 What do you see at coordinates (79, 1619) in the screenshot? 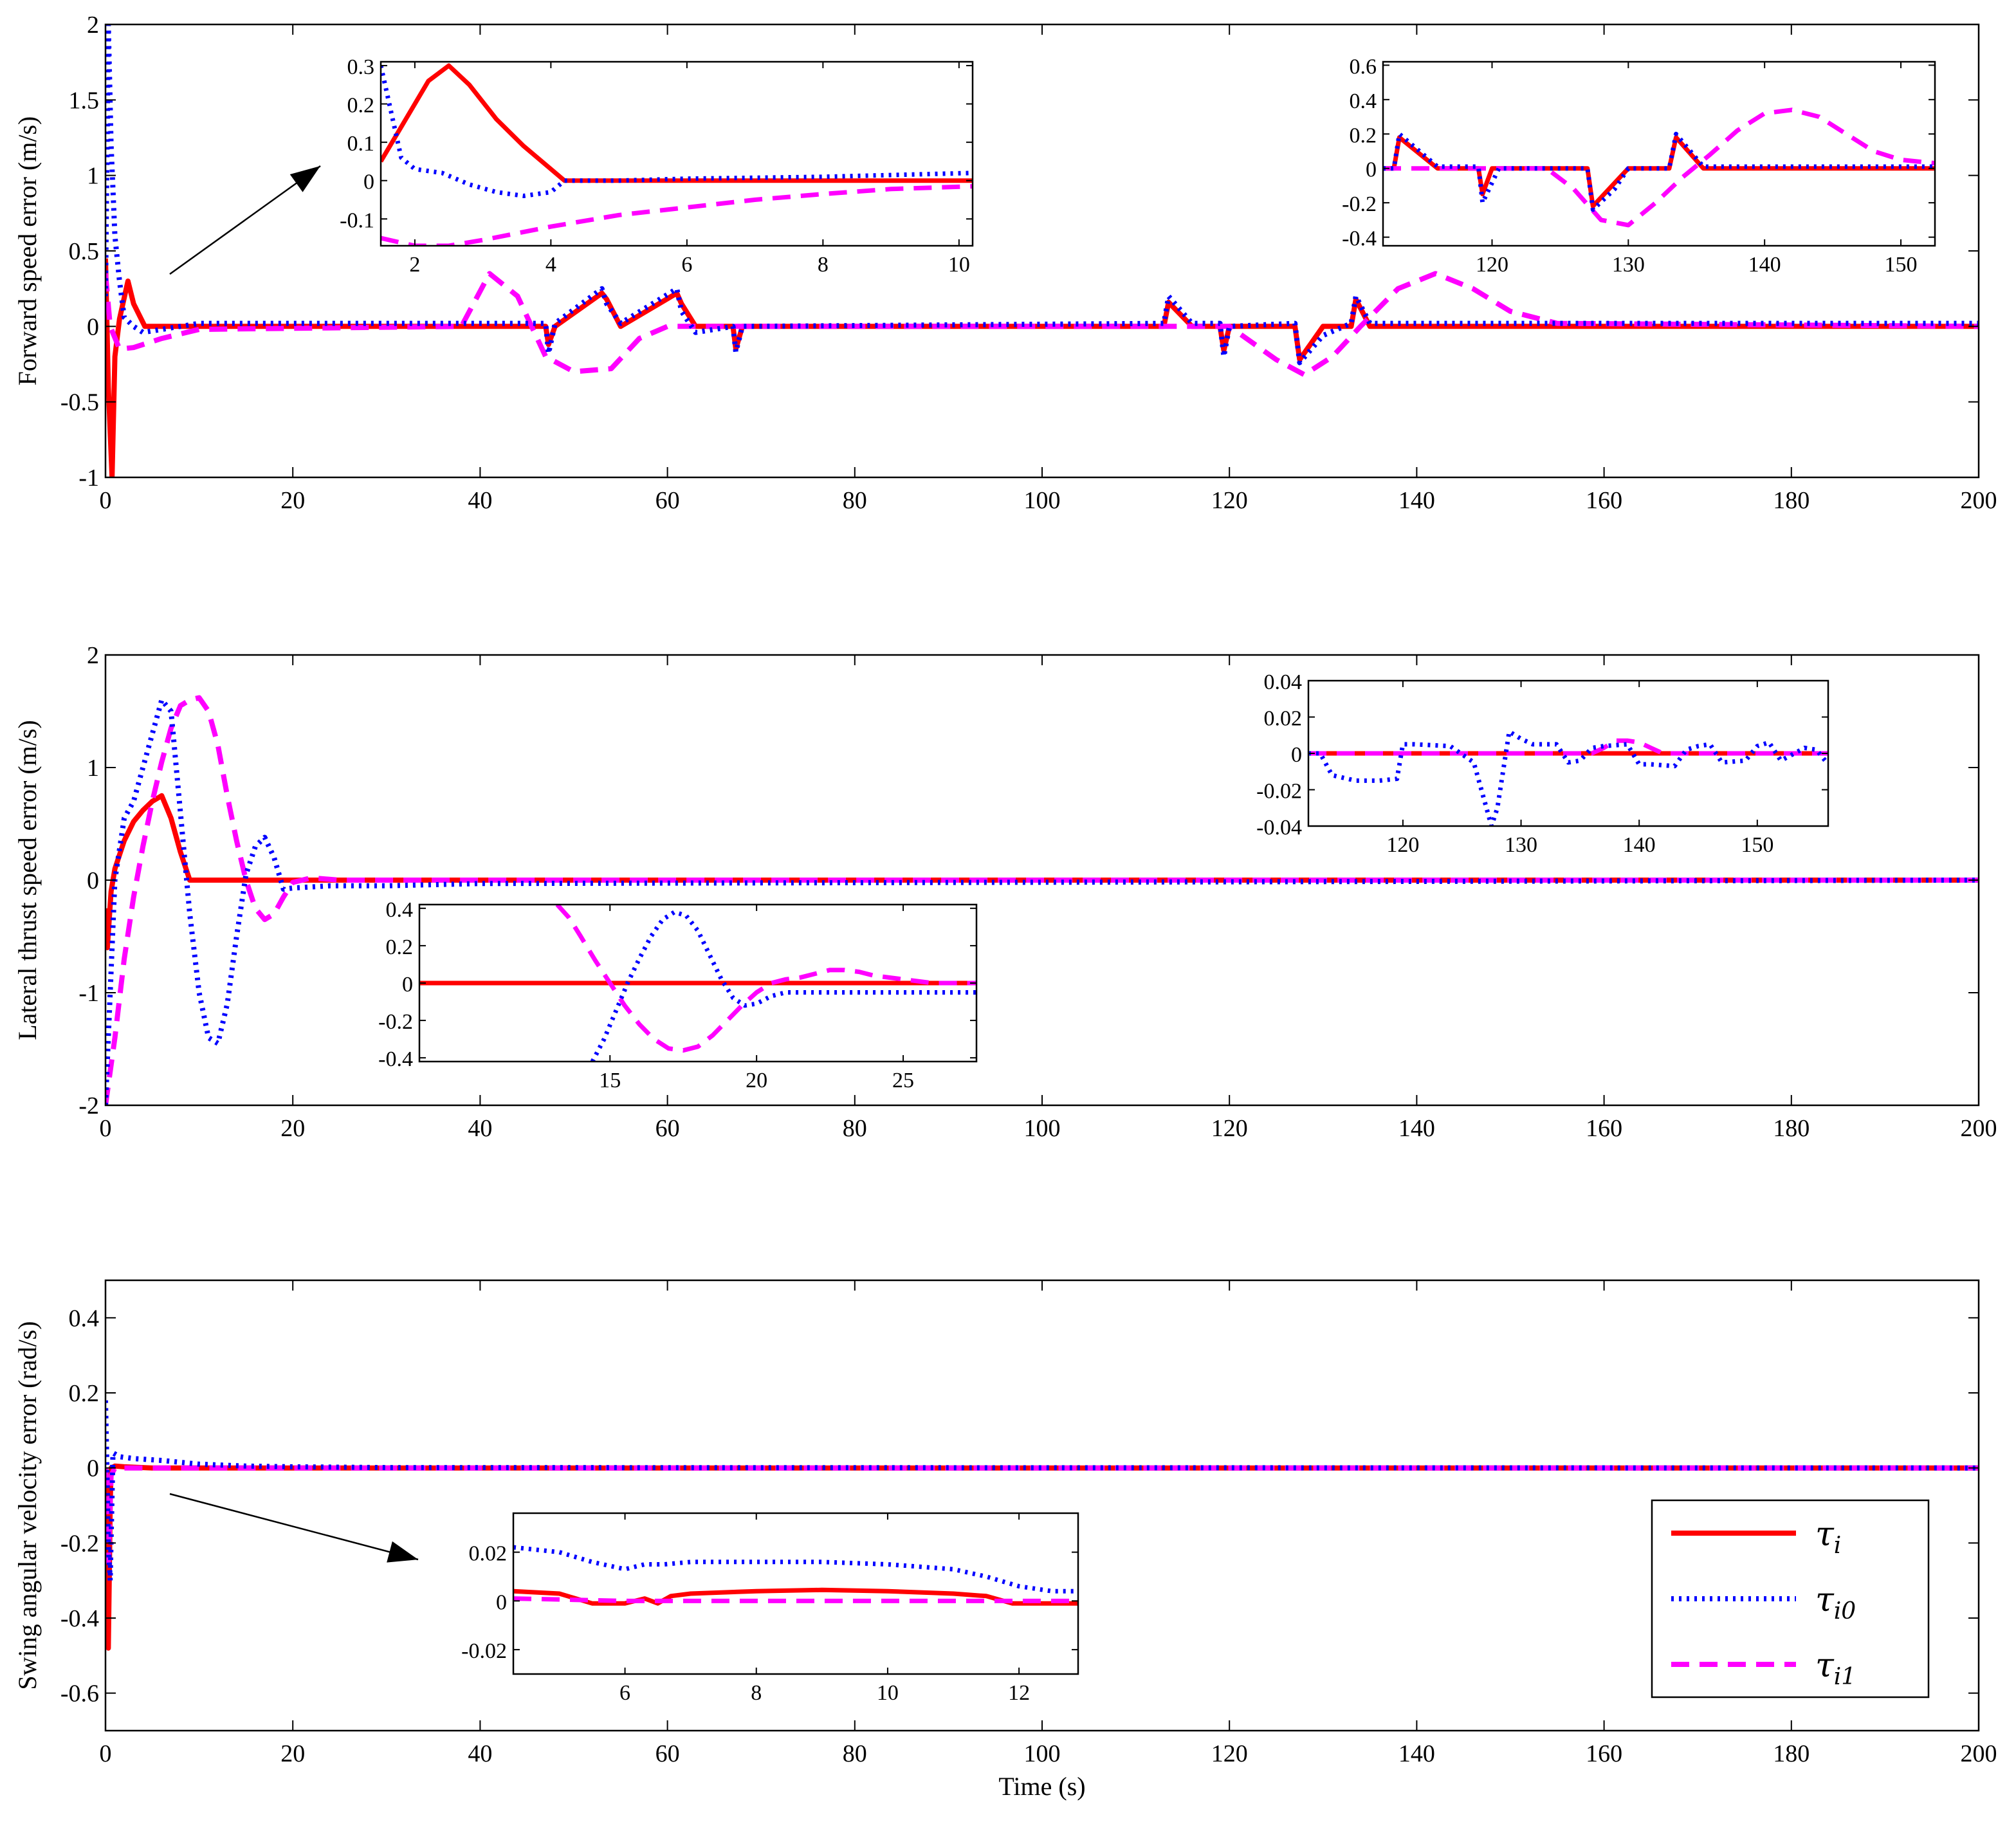
I see `panel-3-ytick-label: -0.4` at bounding box center [79, 1619].